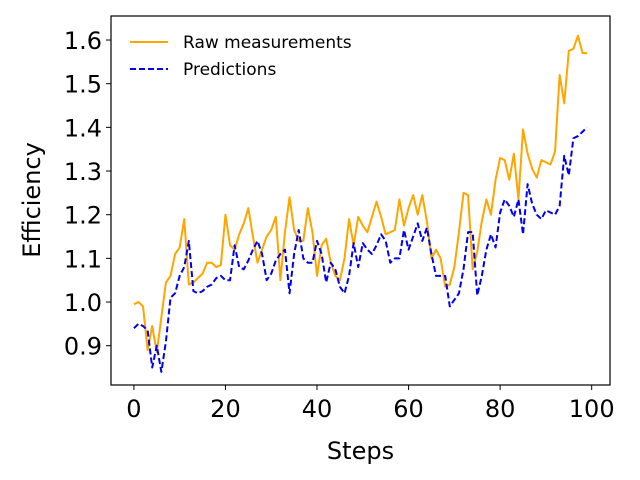  I want to click on x-tick-label: 80, so click(500, 409).